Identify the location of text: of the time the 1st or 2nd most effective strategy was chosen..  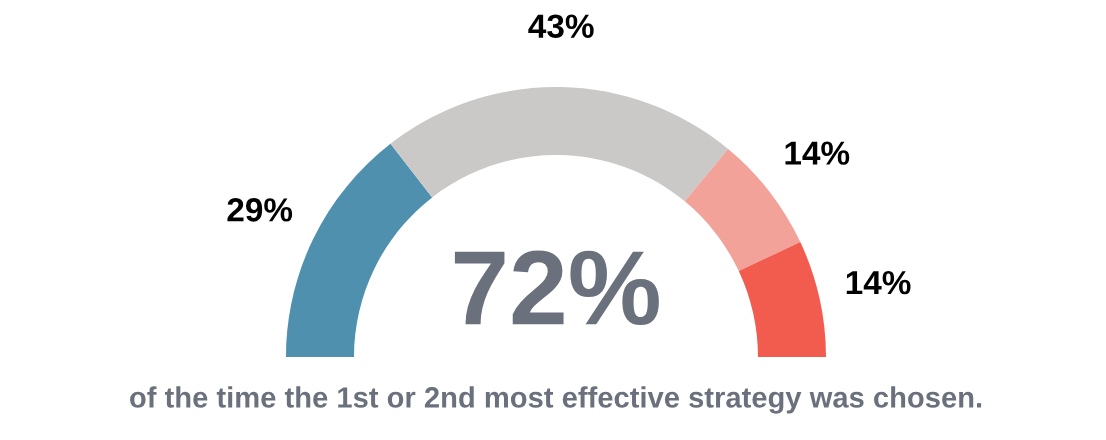
(556, 400).